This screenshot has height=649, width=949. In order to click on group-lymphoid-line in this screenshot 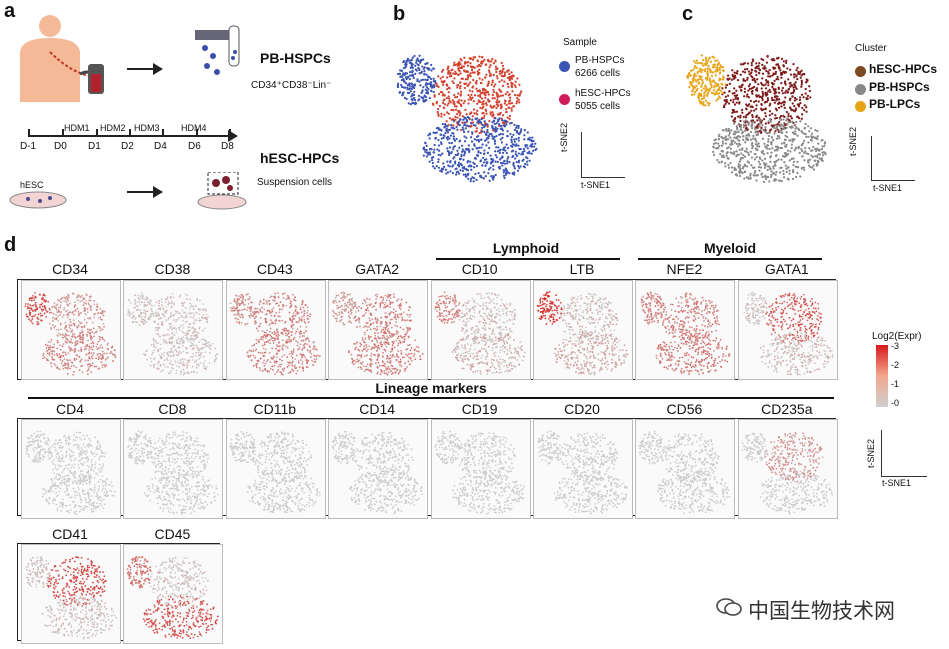, I will do `click(528, 259)`.